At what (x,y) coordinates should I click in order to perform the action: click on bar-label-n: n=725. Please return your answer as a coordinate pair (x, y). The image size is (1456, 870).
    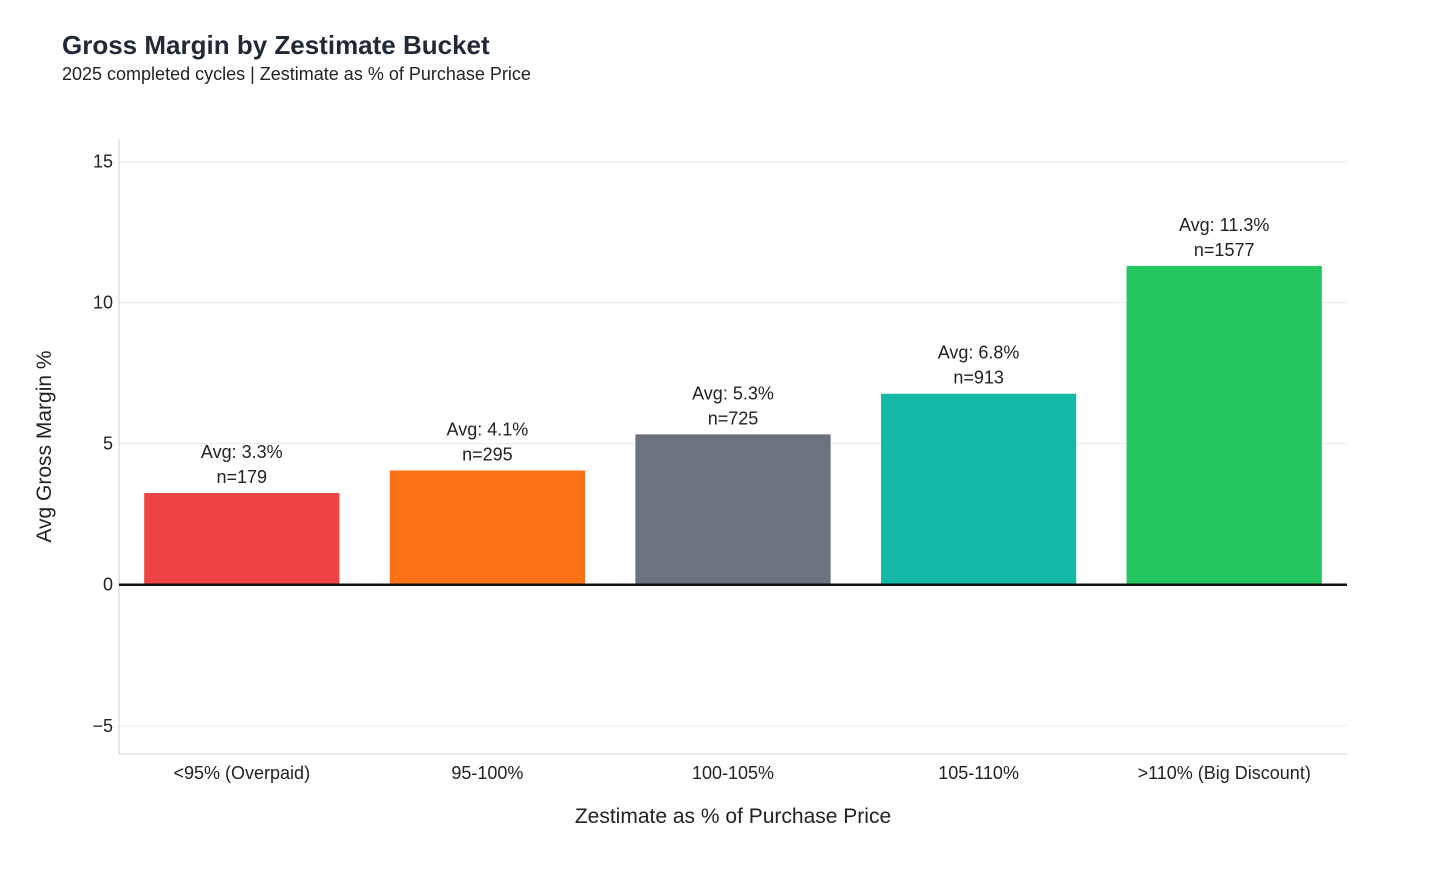
    Looking at the image, I should click on (733, 418).